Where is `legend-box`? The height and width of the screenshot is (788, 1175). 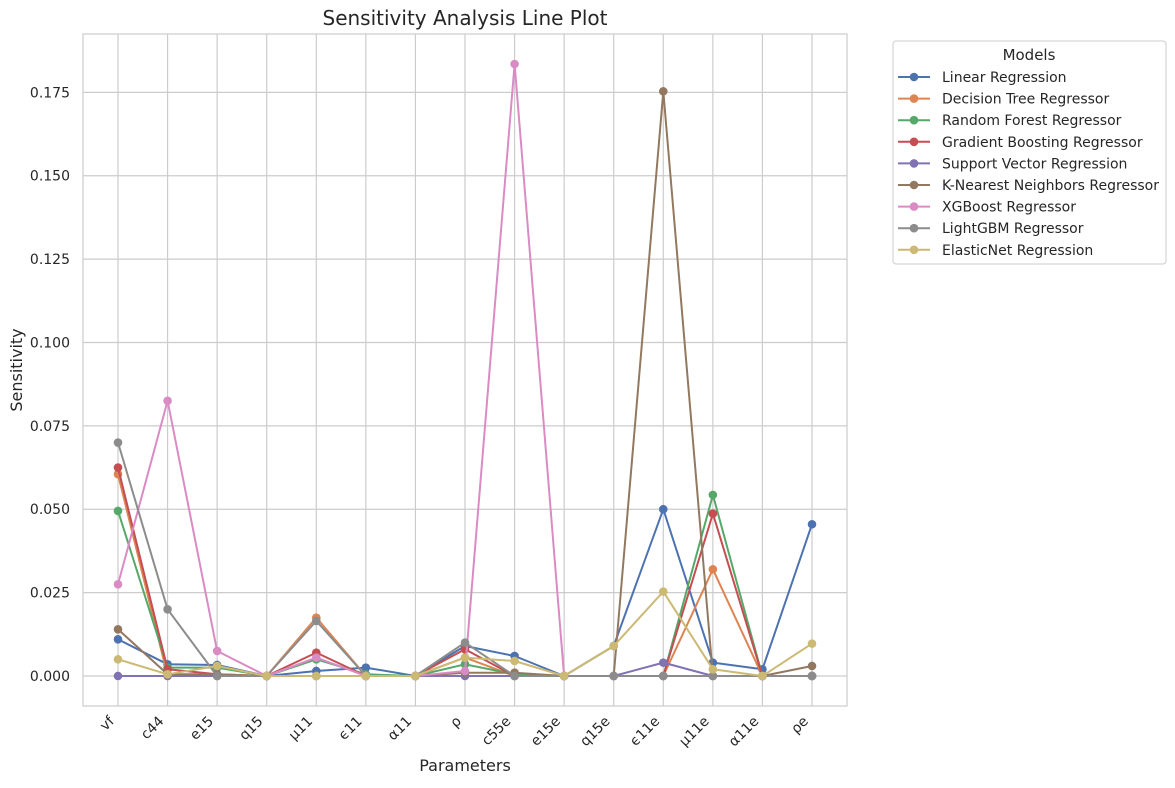
legend-box is located at coordinates (1029, 152).